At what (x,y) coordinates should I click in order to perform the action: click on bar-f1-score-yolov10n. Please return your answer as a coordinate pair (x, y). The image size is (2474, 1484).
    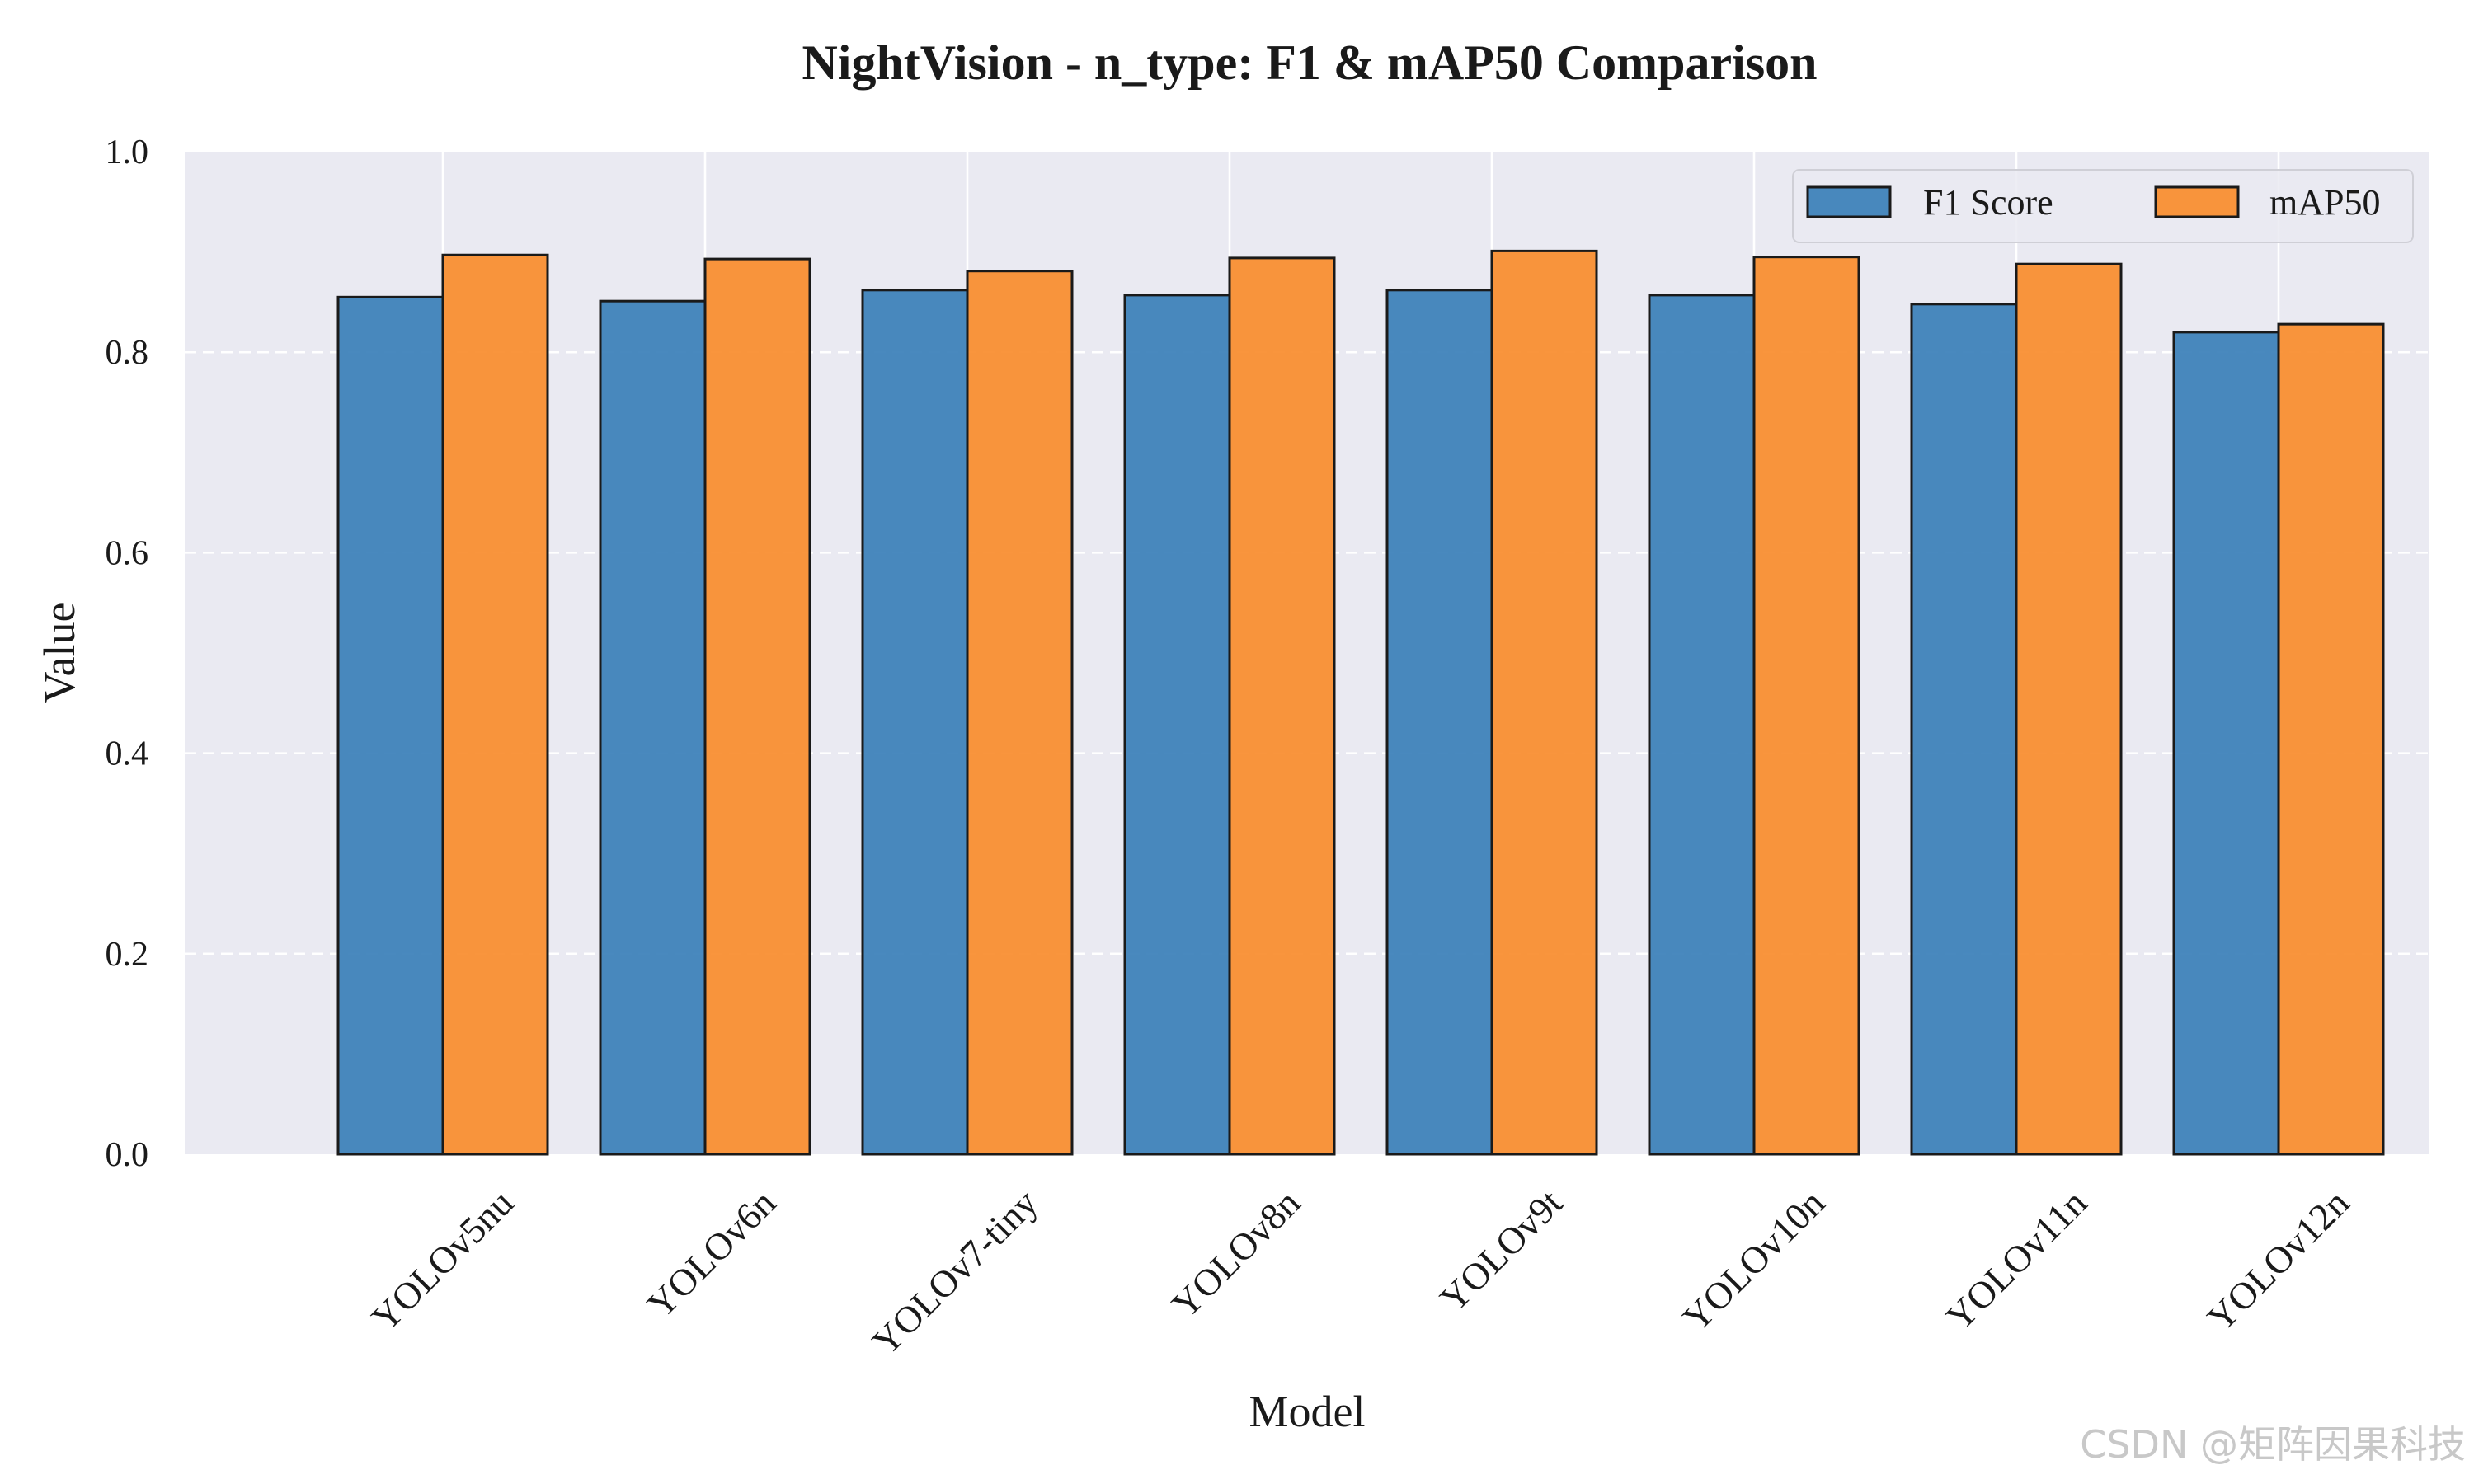
    Looking at the image, I should click on (1702, 725).